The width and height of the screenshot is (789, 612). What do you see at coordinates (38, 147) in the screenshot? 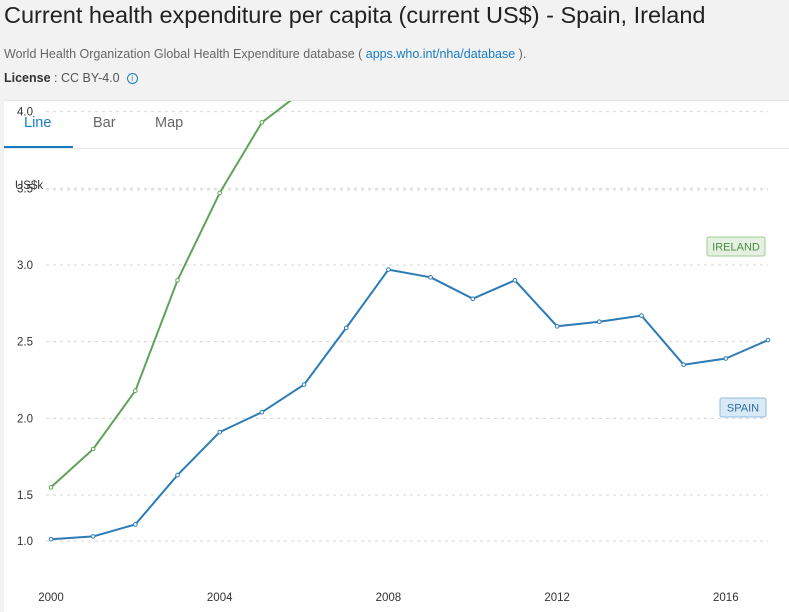
I see `active-tab-indicator` at bounding box center [38, 147].